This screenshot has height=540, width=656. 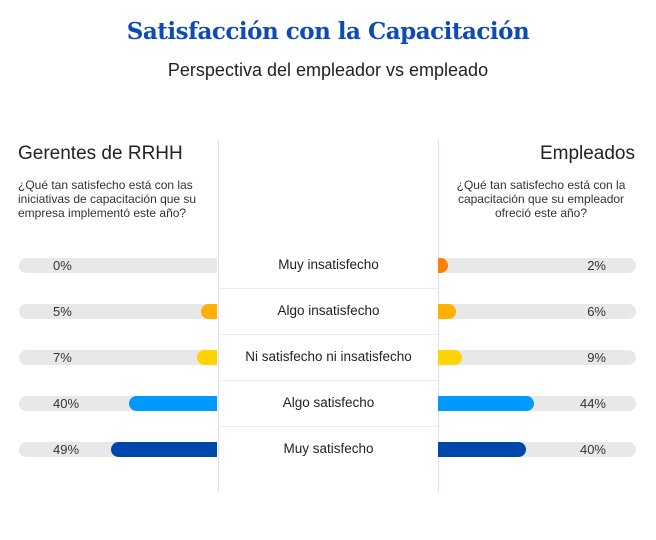 What do you see at coordinates (328, 31) in the screenshot?
I see `chart-title: Satisfacción con la Capacitación` at bounding box center [328, 31].